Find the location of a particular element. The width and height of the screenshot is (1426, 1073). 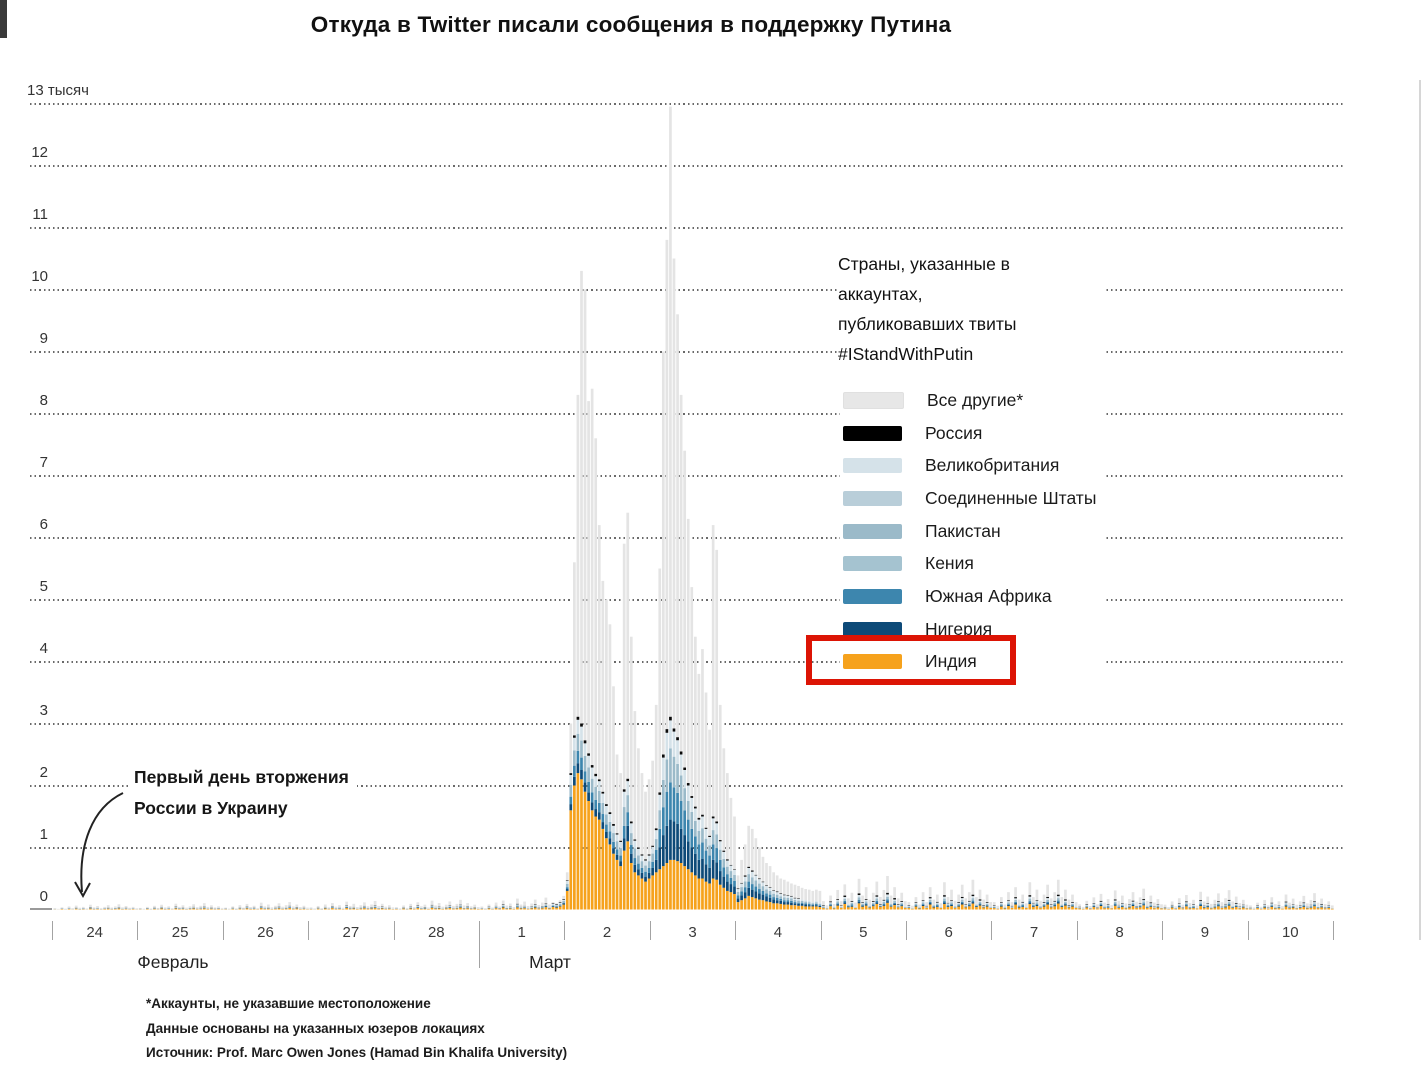

legend-item-кения: Кения is located at coordinates (972, 563).